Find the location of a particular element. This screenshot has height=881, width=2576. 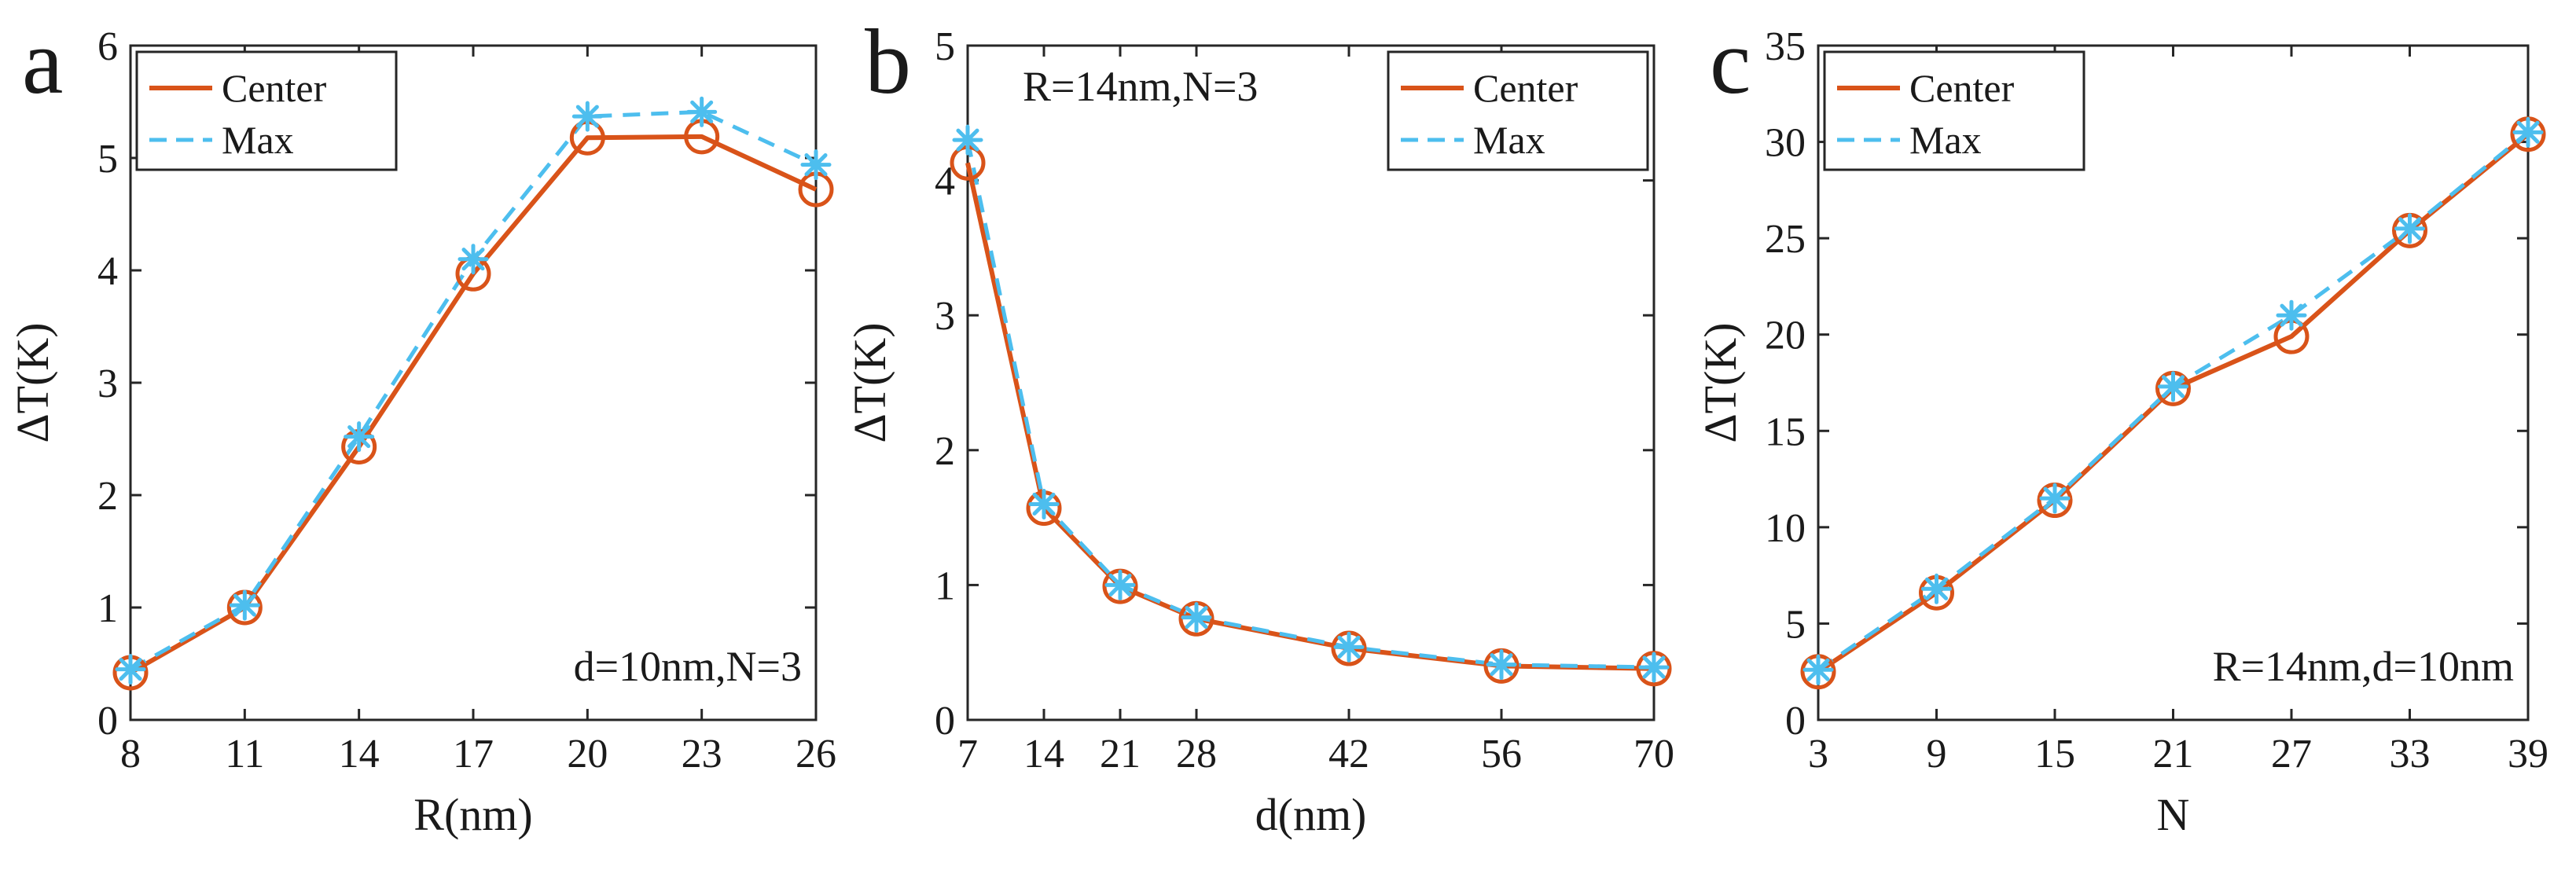

panel-letter: a is located at coordinates (42, 61).